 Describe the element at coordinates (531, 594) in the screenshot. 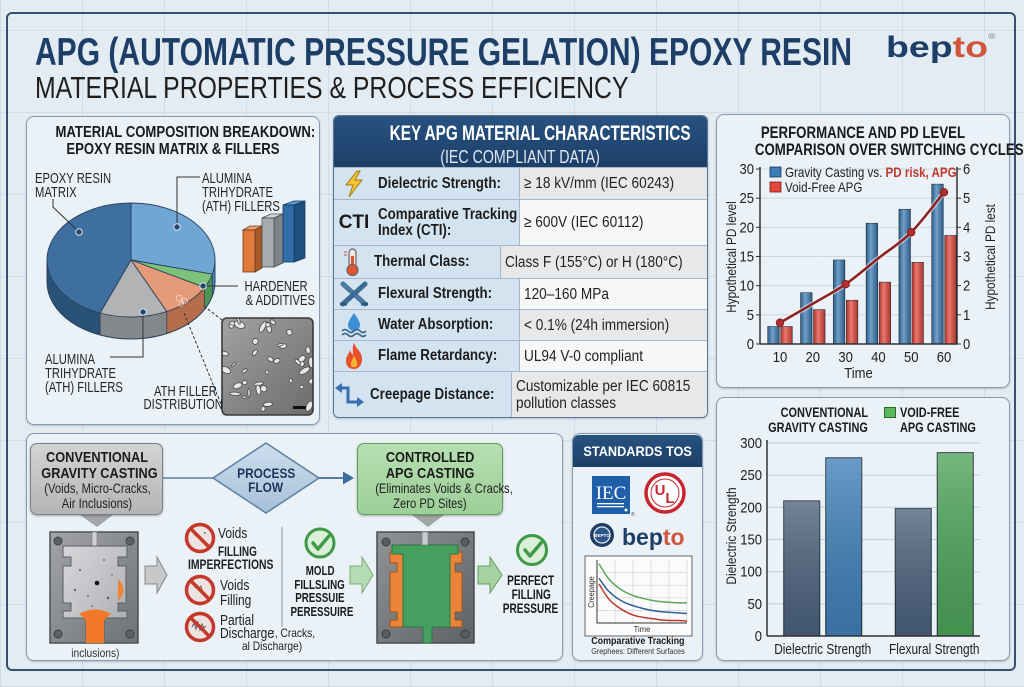

I see `result-line: FILLING` at that location.